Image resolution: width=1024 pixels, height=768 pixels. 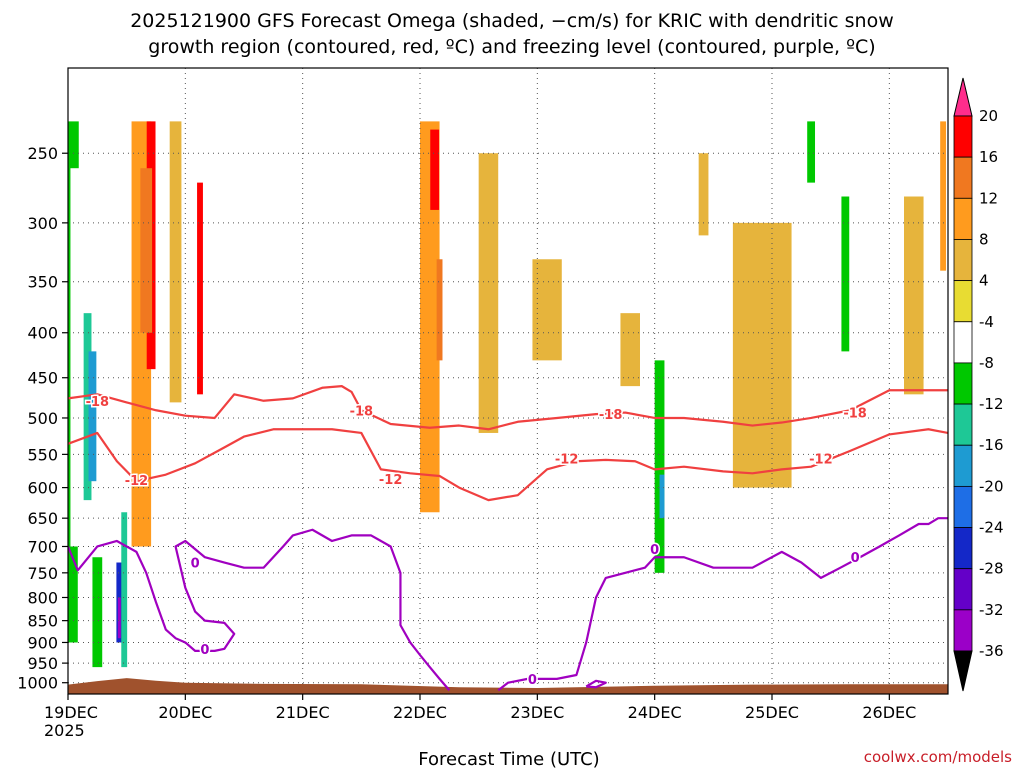 I want to click on contour-label-0-4: 0, so click(x=855, y=558).